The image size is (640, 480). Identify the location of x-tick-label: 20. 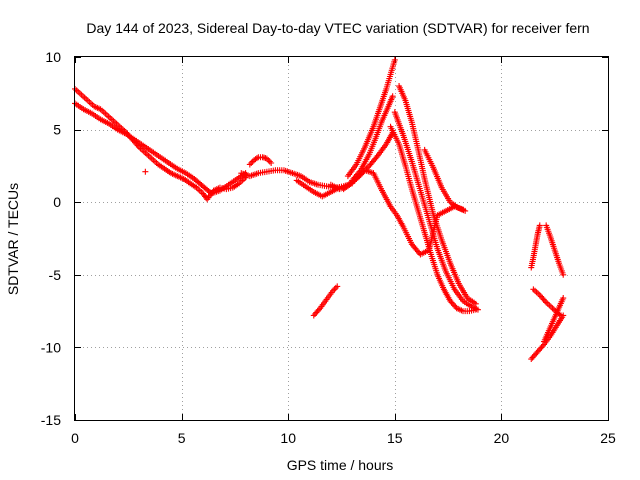
(502, 438).